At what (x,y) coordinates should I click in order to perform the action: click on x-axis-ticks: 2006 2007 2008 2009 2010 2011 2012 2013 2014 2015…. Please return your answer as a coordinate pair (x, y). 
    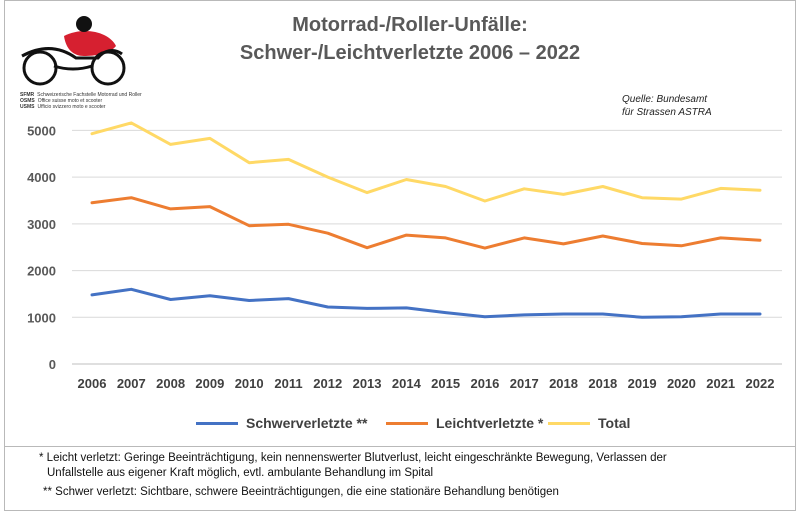
    Looking at the image, I should click on (426, 383).